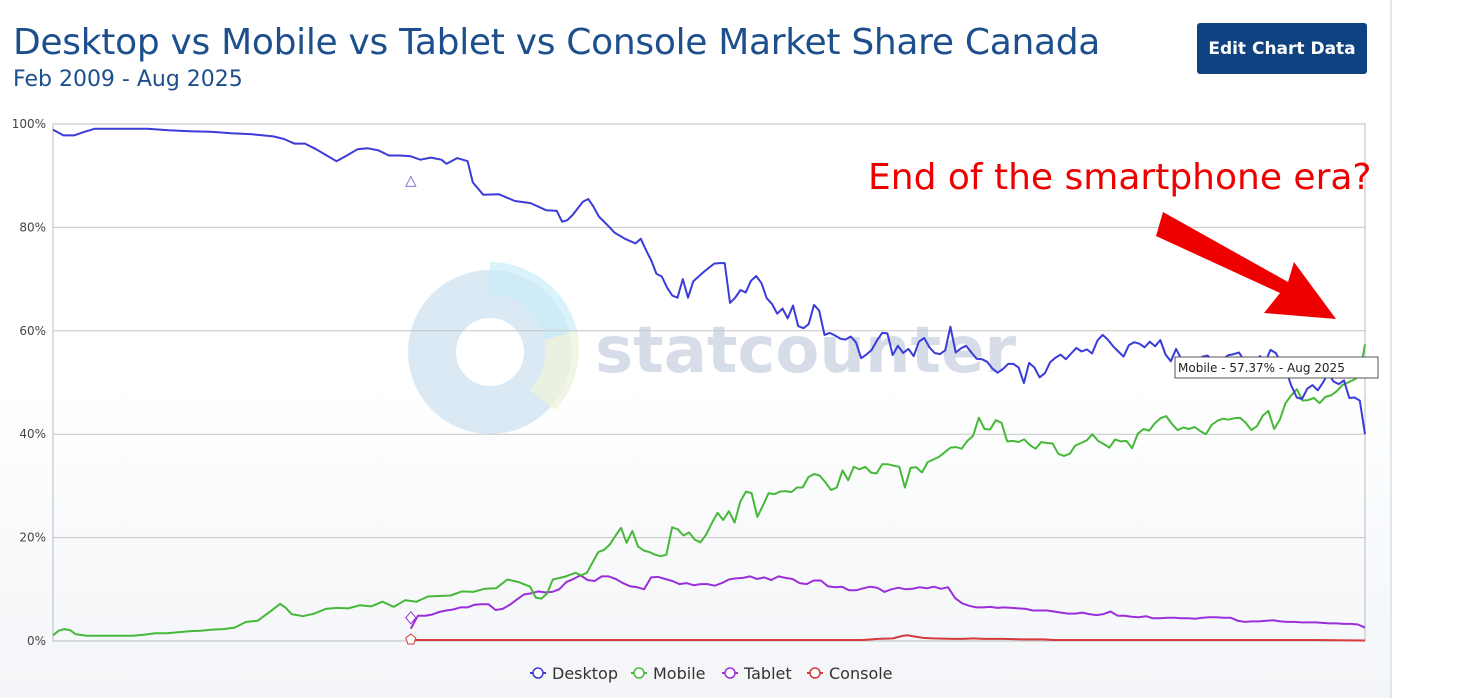 The width and height of the screenshot is (1478, 698). I want to click on console-marker, so click(411, 639).